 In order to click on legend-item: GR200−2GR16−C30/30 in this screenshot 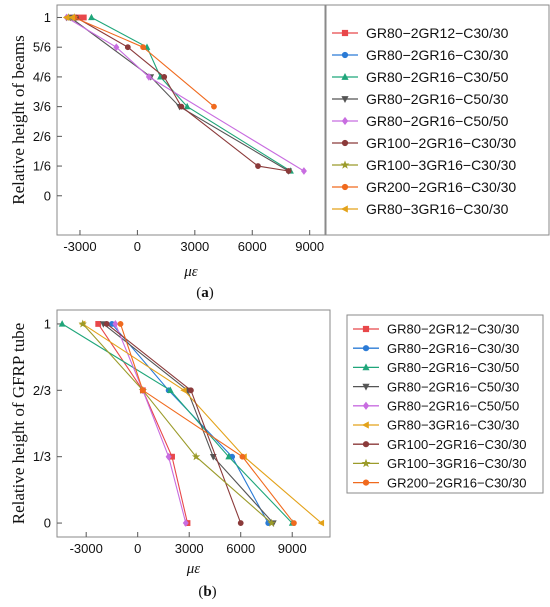, I will do `click(439, 482)`.